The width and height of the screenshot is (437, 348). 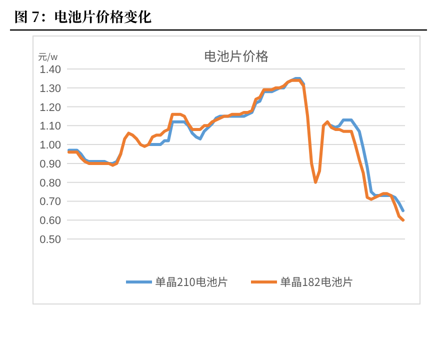 What do you see at coordinates (50, 240) in the screenshot?
I see `y-tick-label: 0.50` at bounding box center [50, 240].